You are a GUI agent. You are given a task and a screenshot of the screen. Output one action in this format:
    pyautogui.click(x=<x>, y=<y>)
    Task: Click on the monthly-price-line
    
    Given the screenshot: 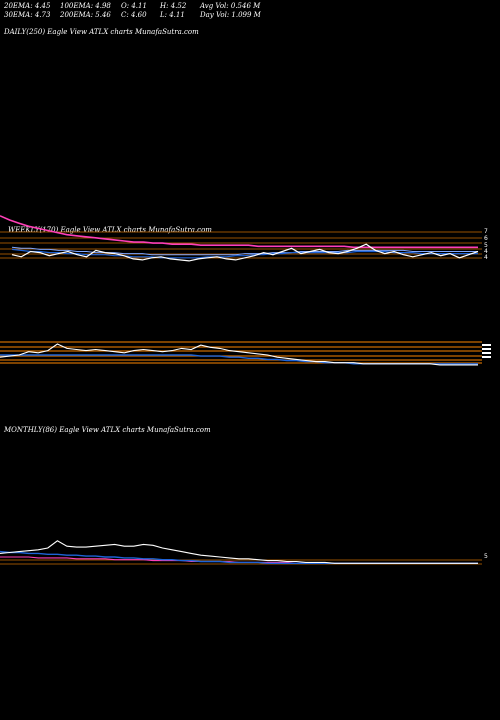 What is the action you would take?
    pyautogui.click(x=239, y=552)
    